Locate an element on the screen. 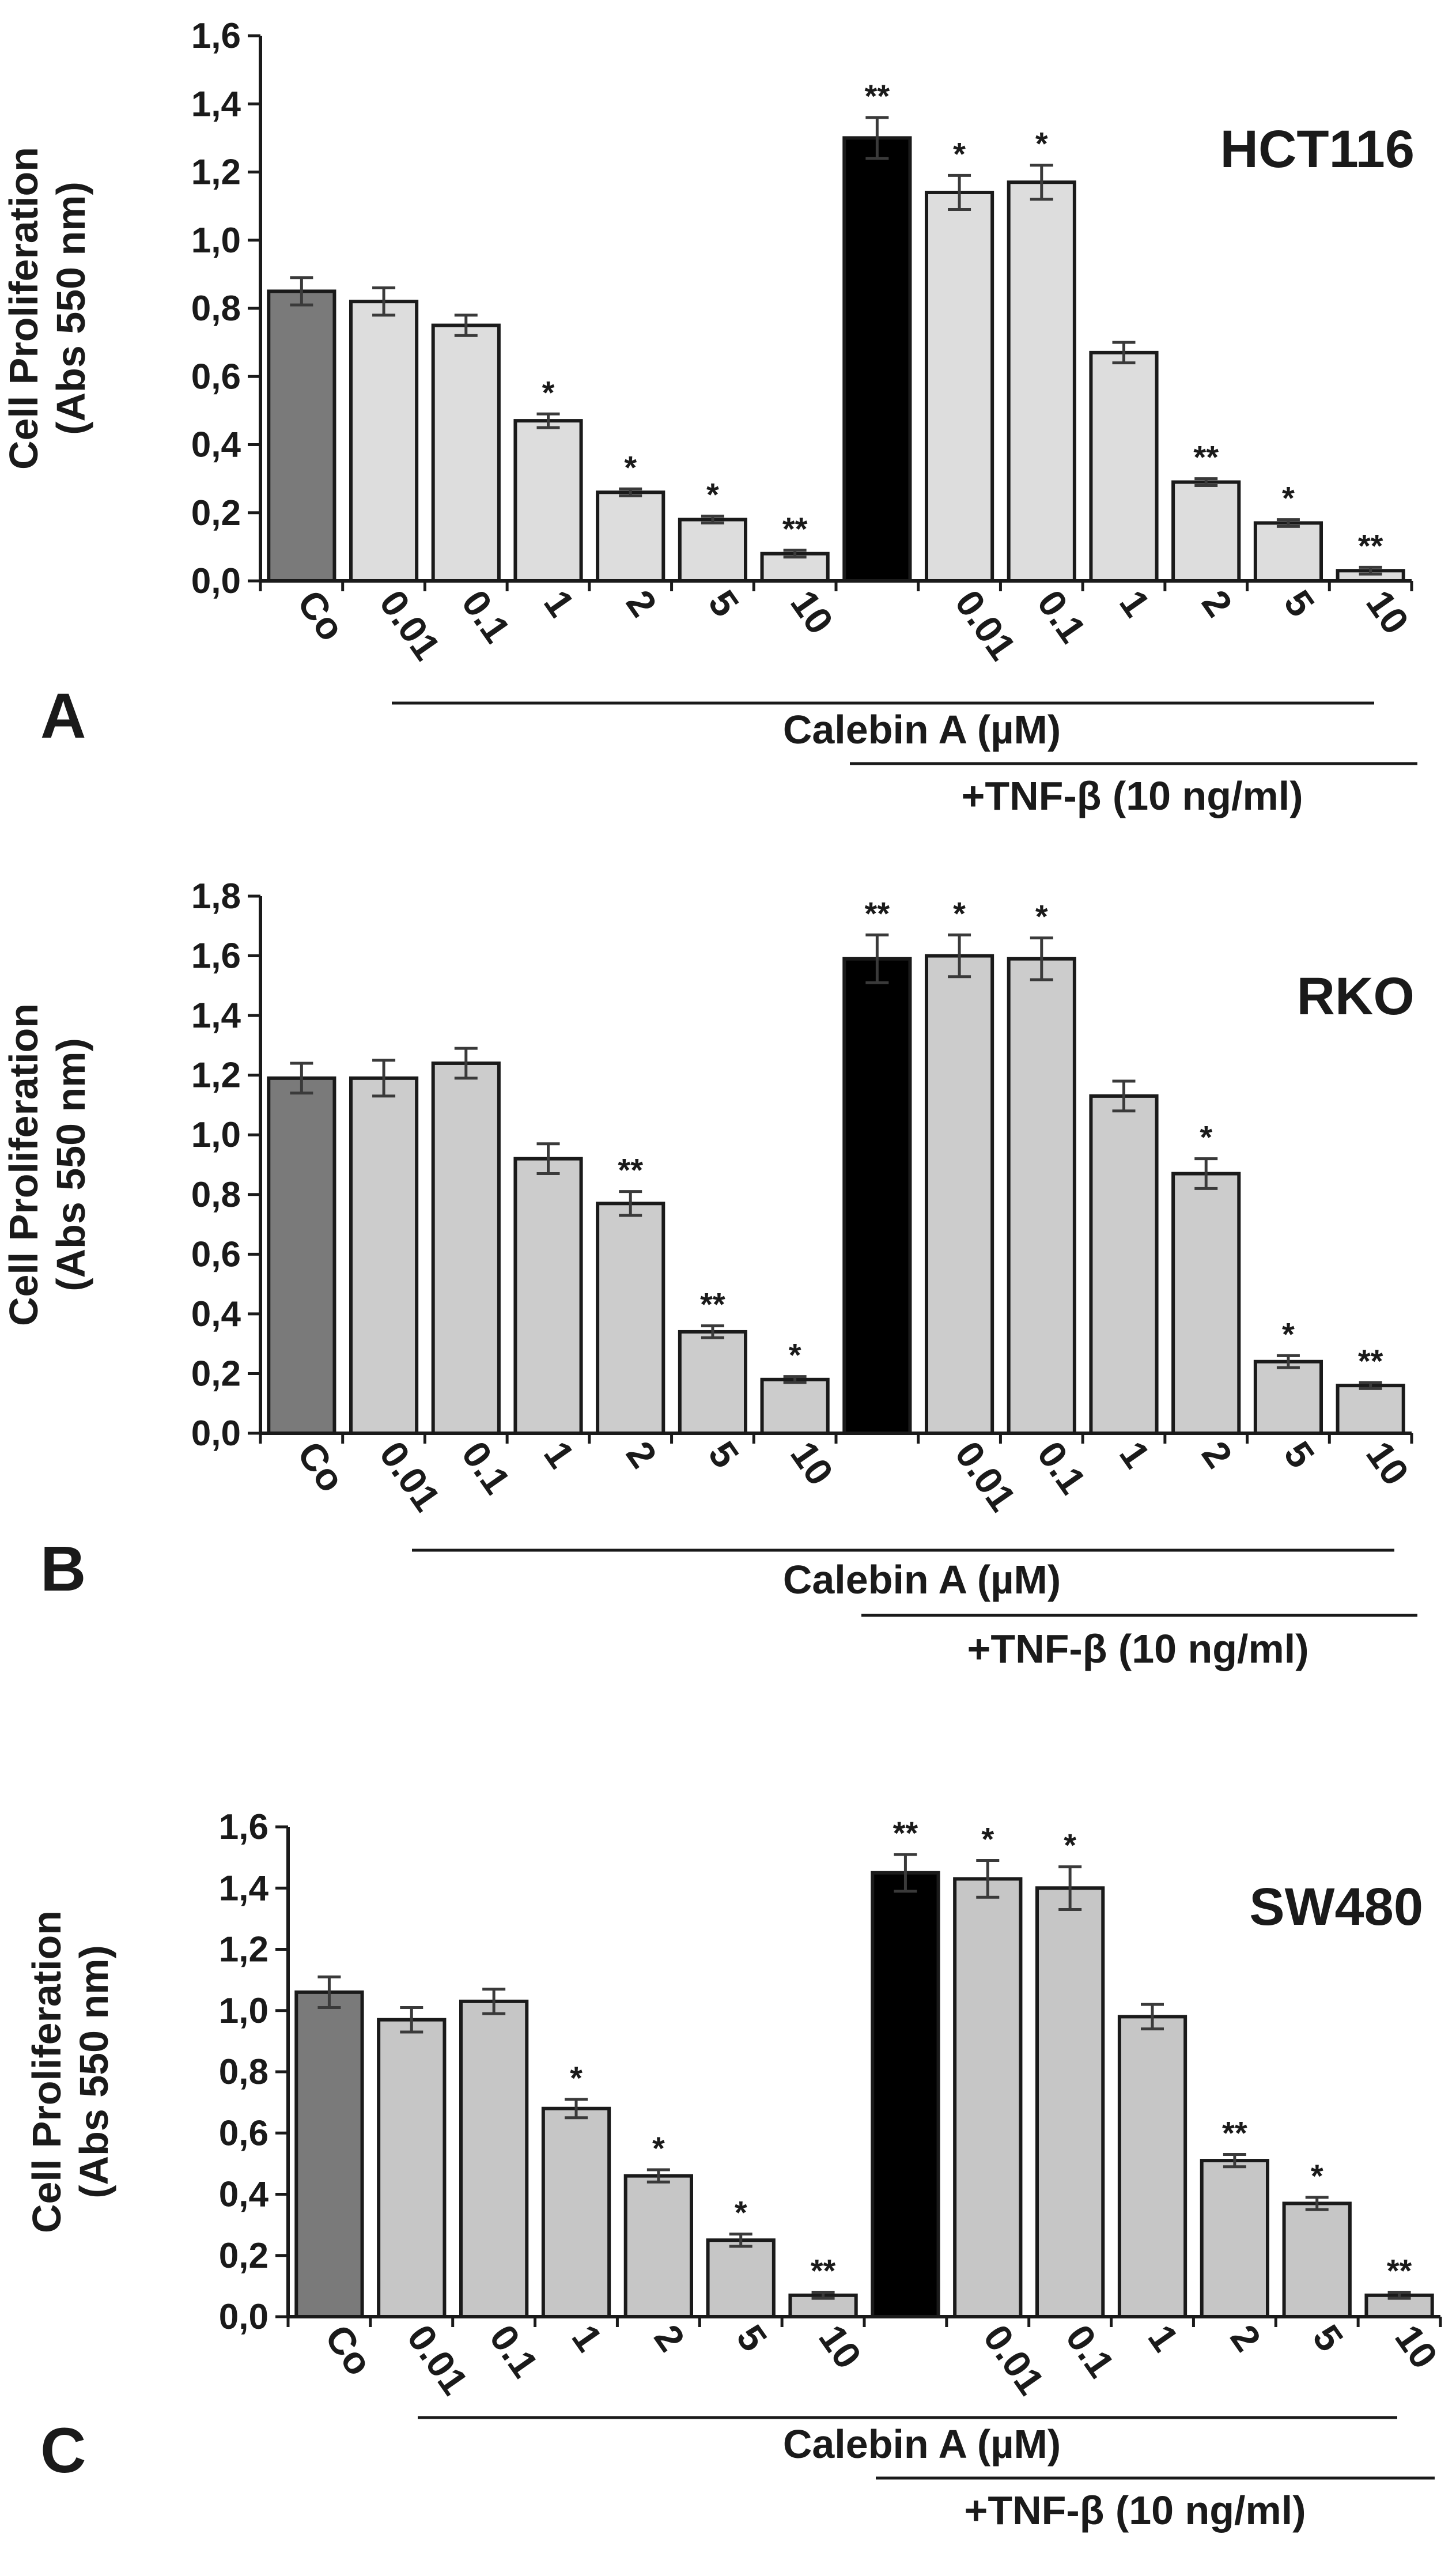 The image size is (1456, 2572). y-tick-label: 0,8 is located at coordinates (216, 308).